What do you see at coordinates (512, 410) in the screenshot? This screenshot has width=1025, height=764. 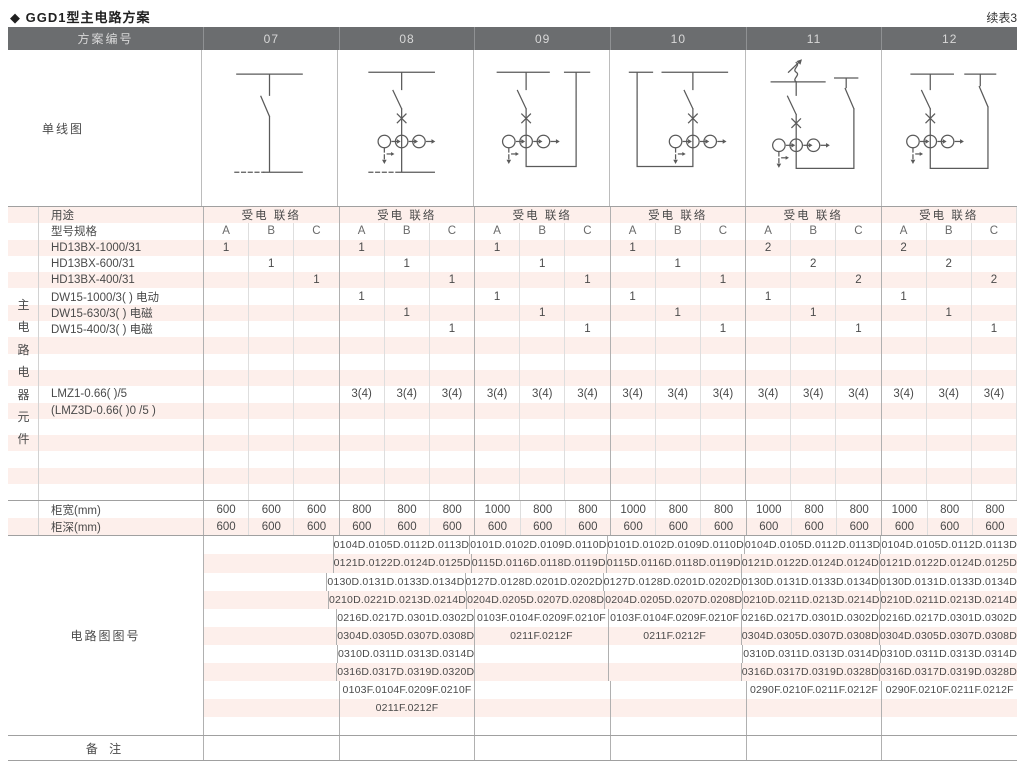 I see `table-row: (LMZ3D-0.66( )0 /5 )` at bounding box center [512, 410].